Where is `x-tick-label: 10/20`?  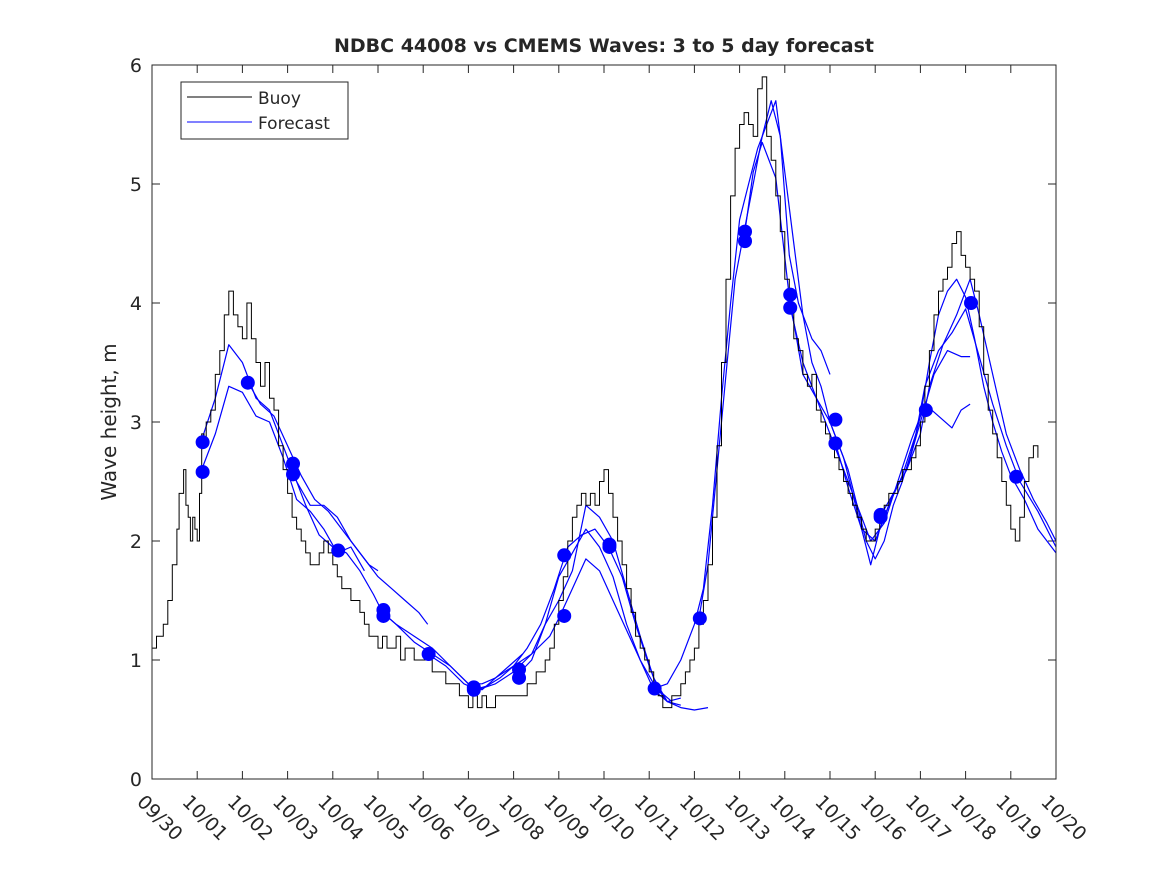
x-tick-label: 10/20 is located at coordinates (1063, 818).